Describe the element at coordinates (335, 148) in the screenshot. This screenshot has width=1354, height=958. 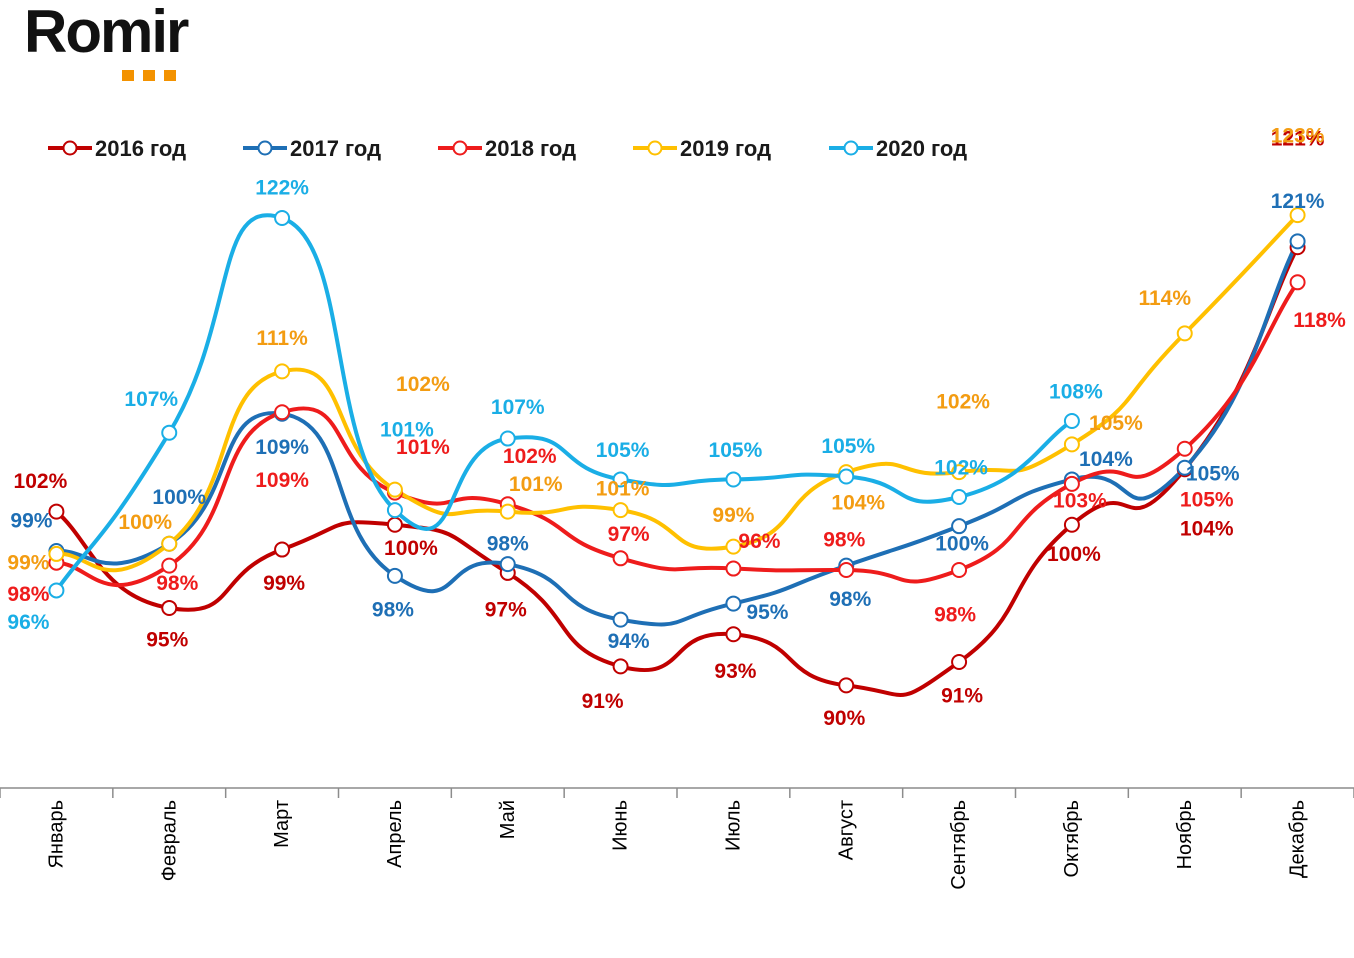
I see `legend-label: 2017 год` at that location.